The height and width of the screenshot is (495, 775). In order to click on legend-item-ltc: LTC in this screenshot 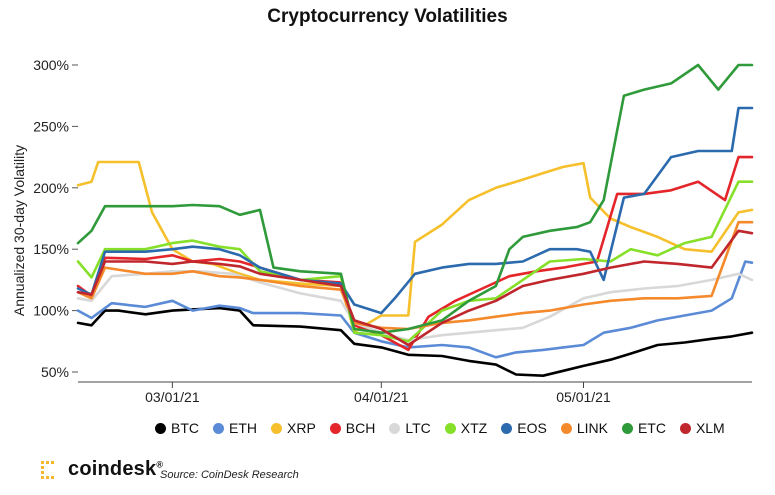, I will do `click(410, 428)`.